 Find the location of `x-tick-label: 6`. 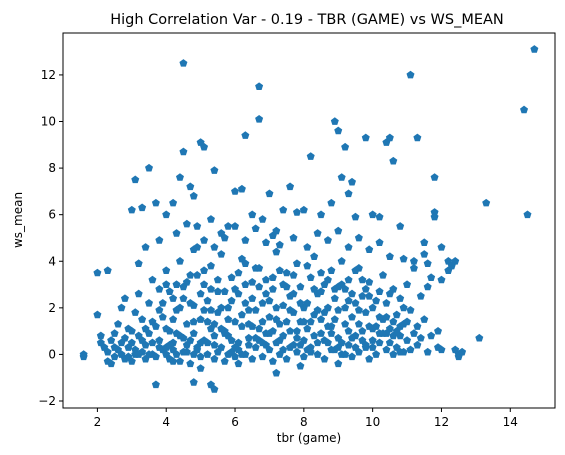

x-tick-label: 6 is located at coordinates (235, 422).